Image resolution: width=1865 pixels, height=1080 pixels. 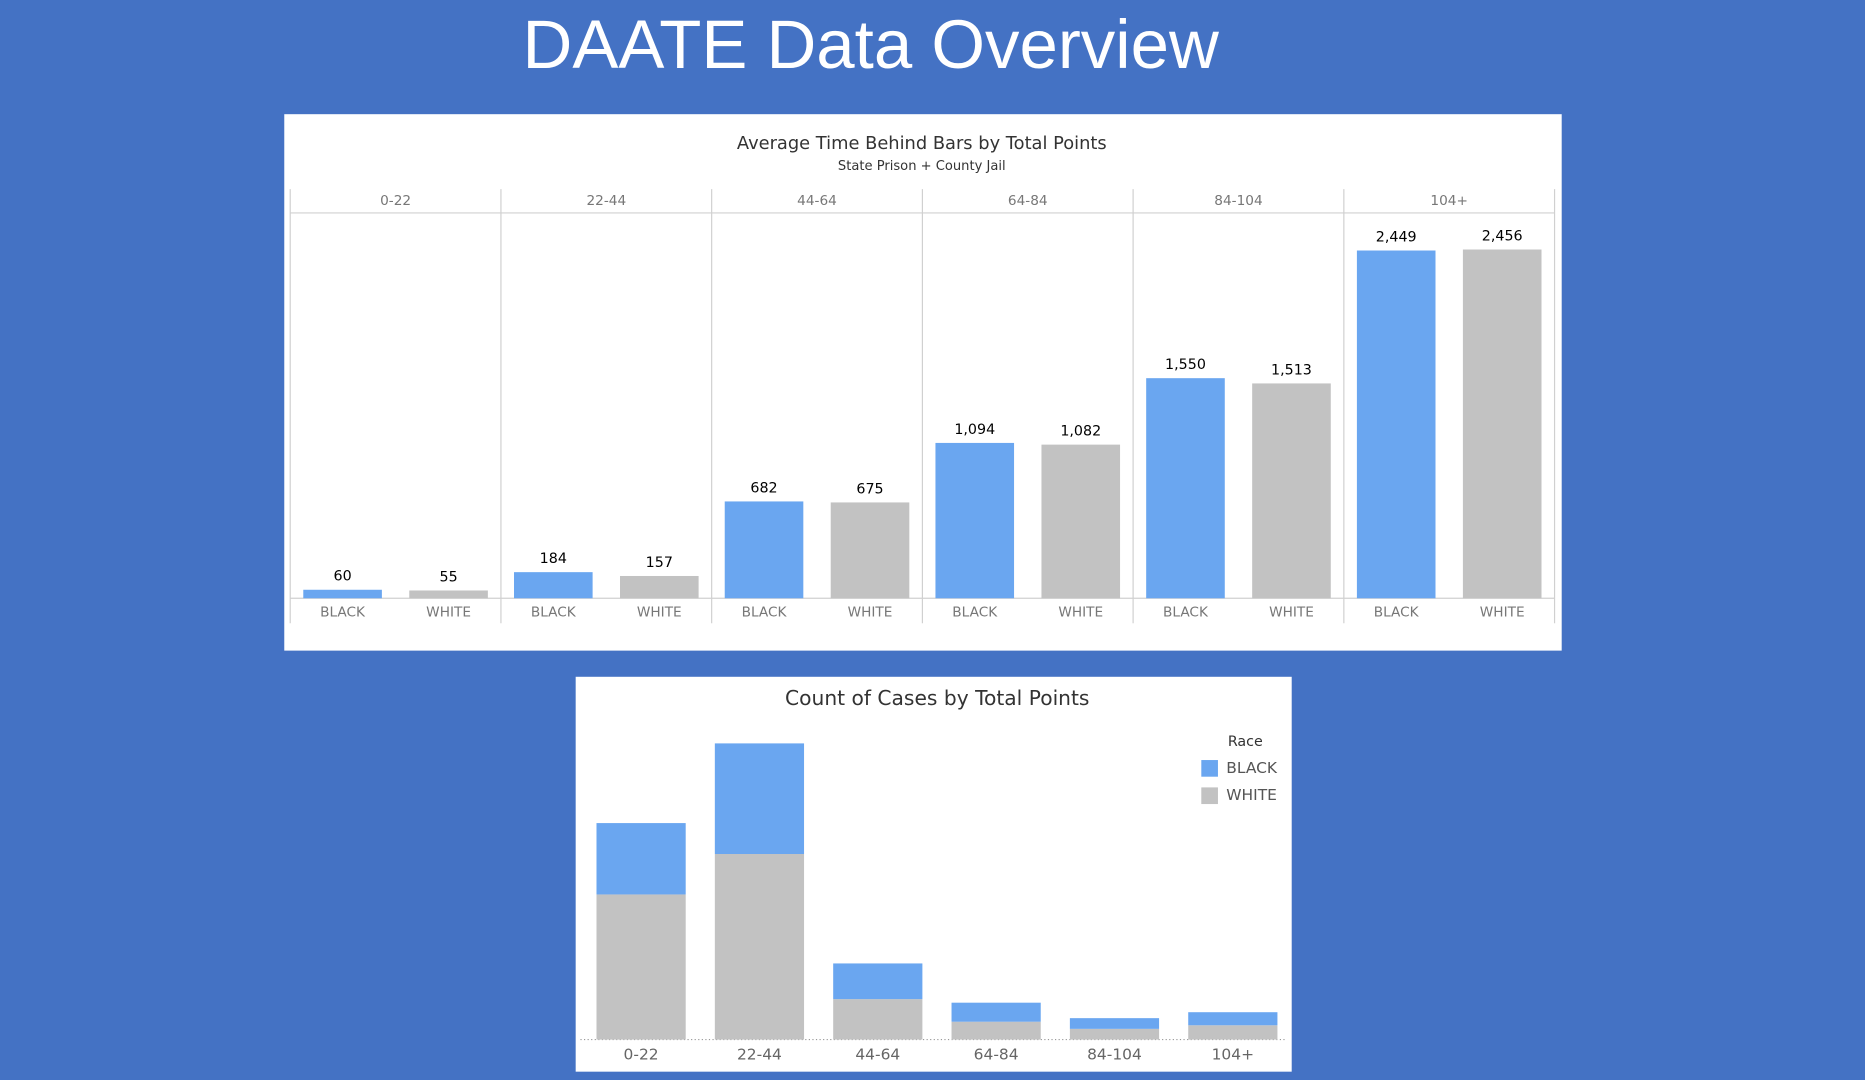 I want to click on value-label: 2,456, so click(x=1502, y=236).